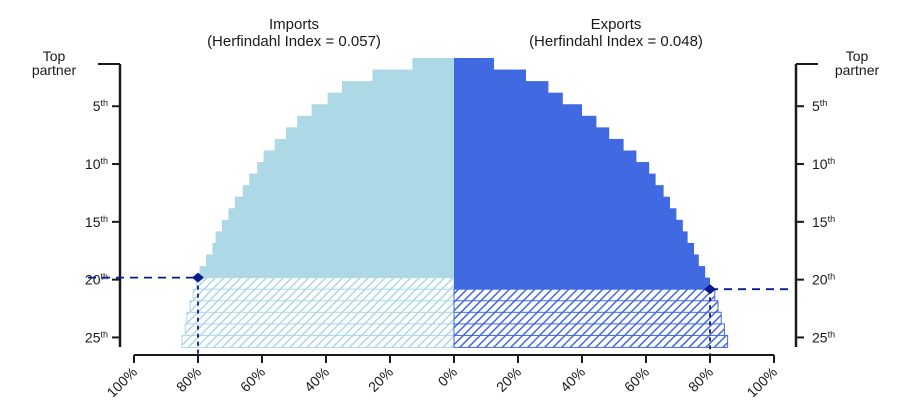  I want to click on right-y-tick-label-5: 5th, so click(819, 106).